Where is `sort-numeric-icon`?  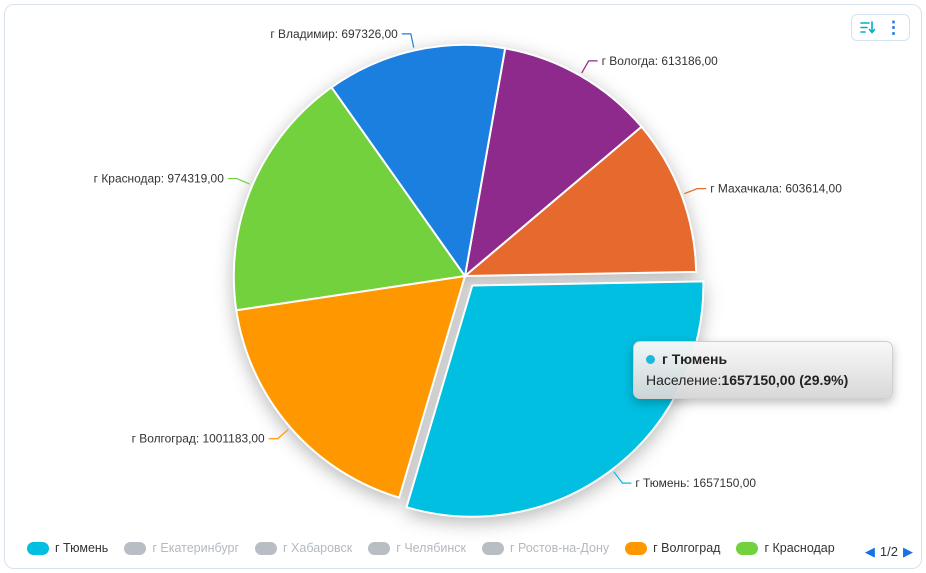 sort-numeric-icon is located at coordinates (867, 27).